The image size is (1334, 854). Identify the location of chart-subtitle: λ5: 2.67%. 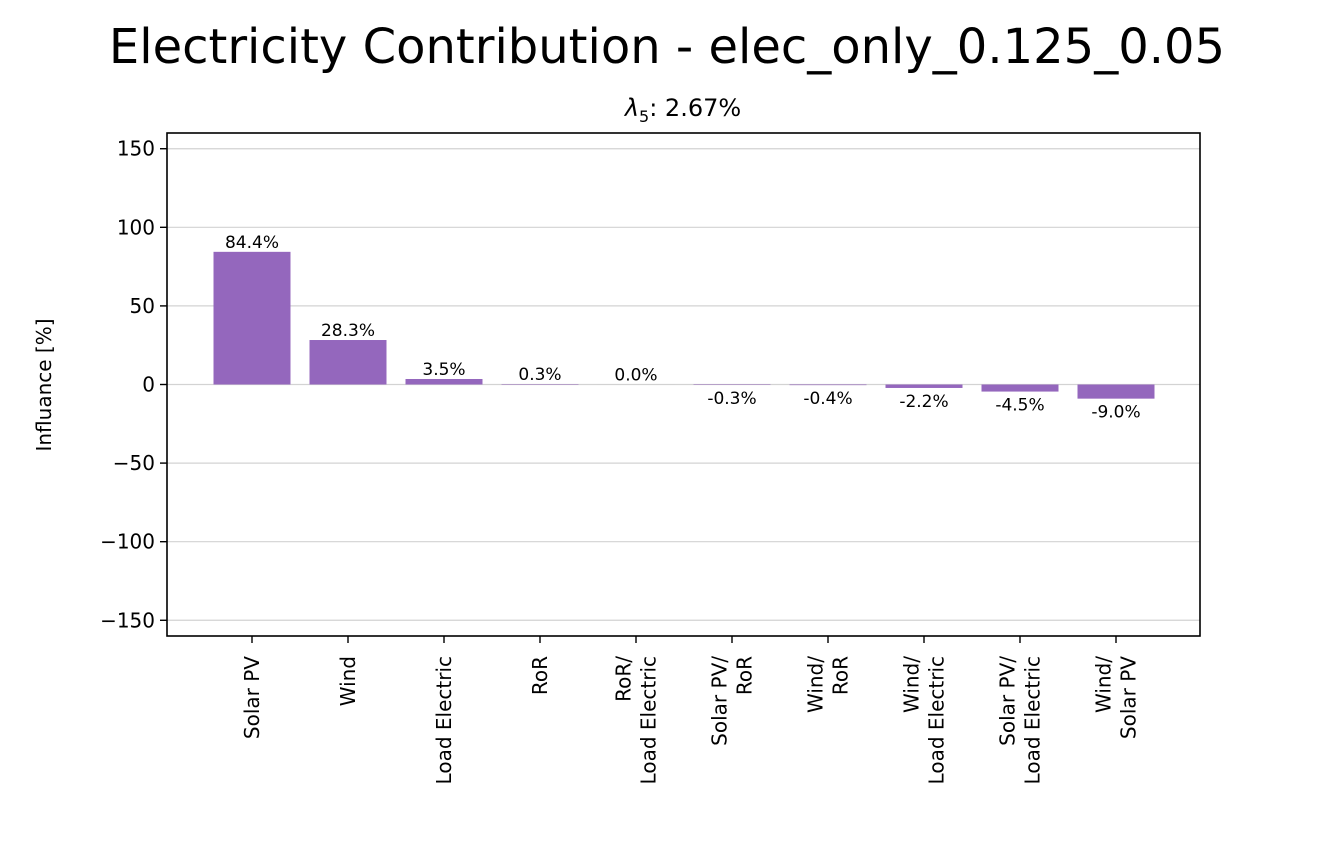
(682, 110).